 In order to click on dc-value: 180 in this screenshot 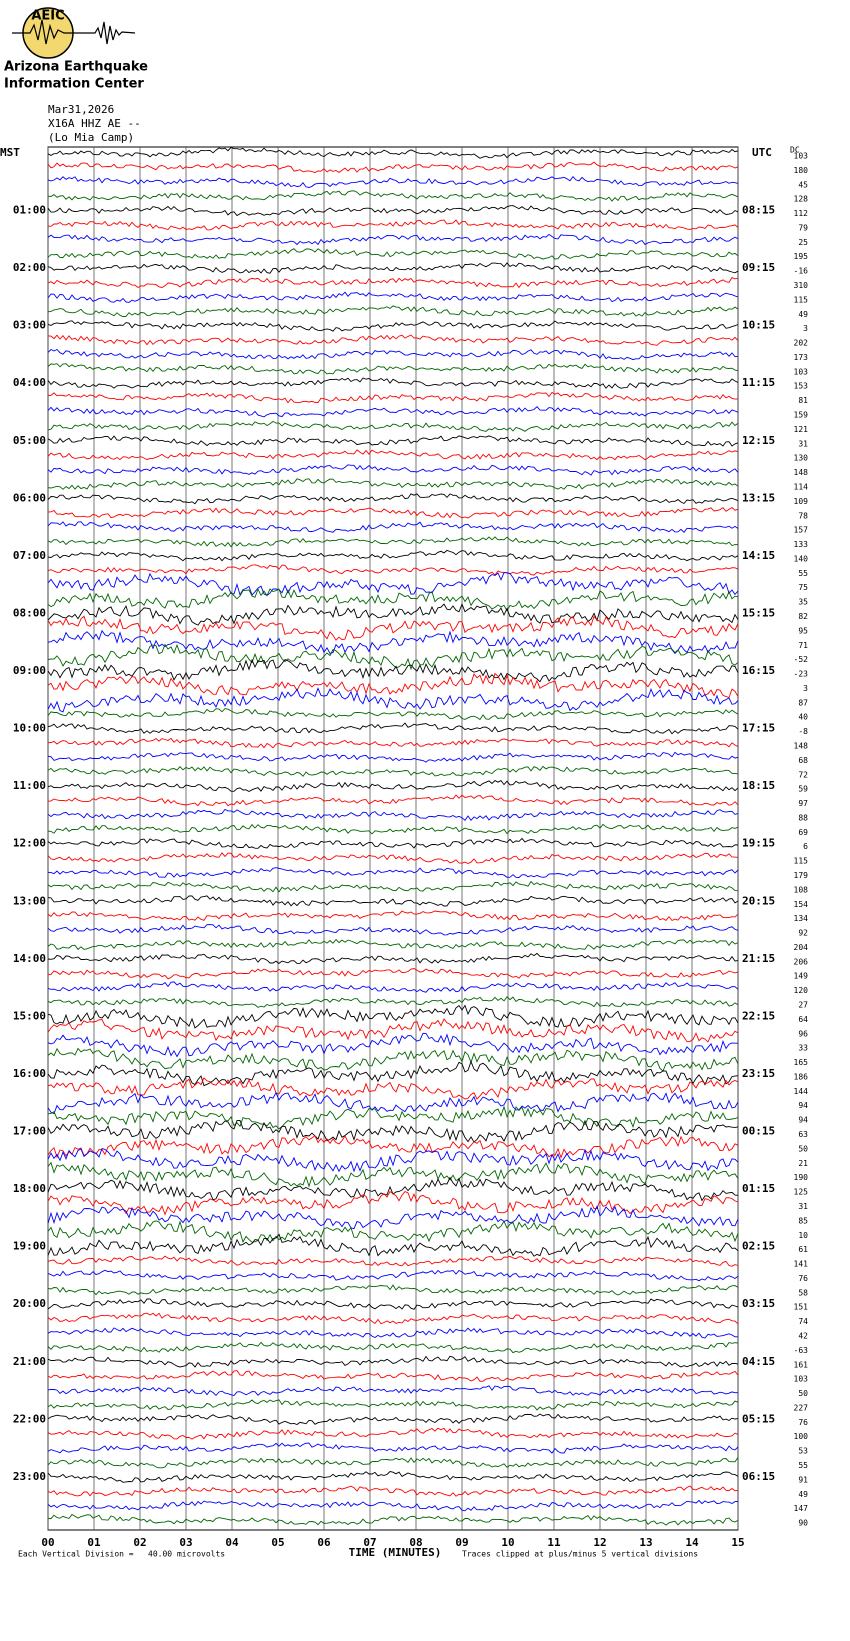, I will do `click(801, 170)`.